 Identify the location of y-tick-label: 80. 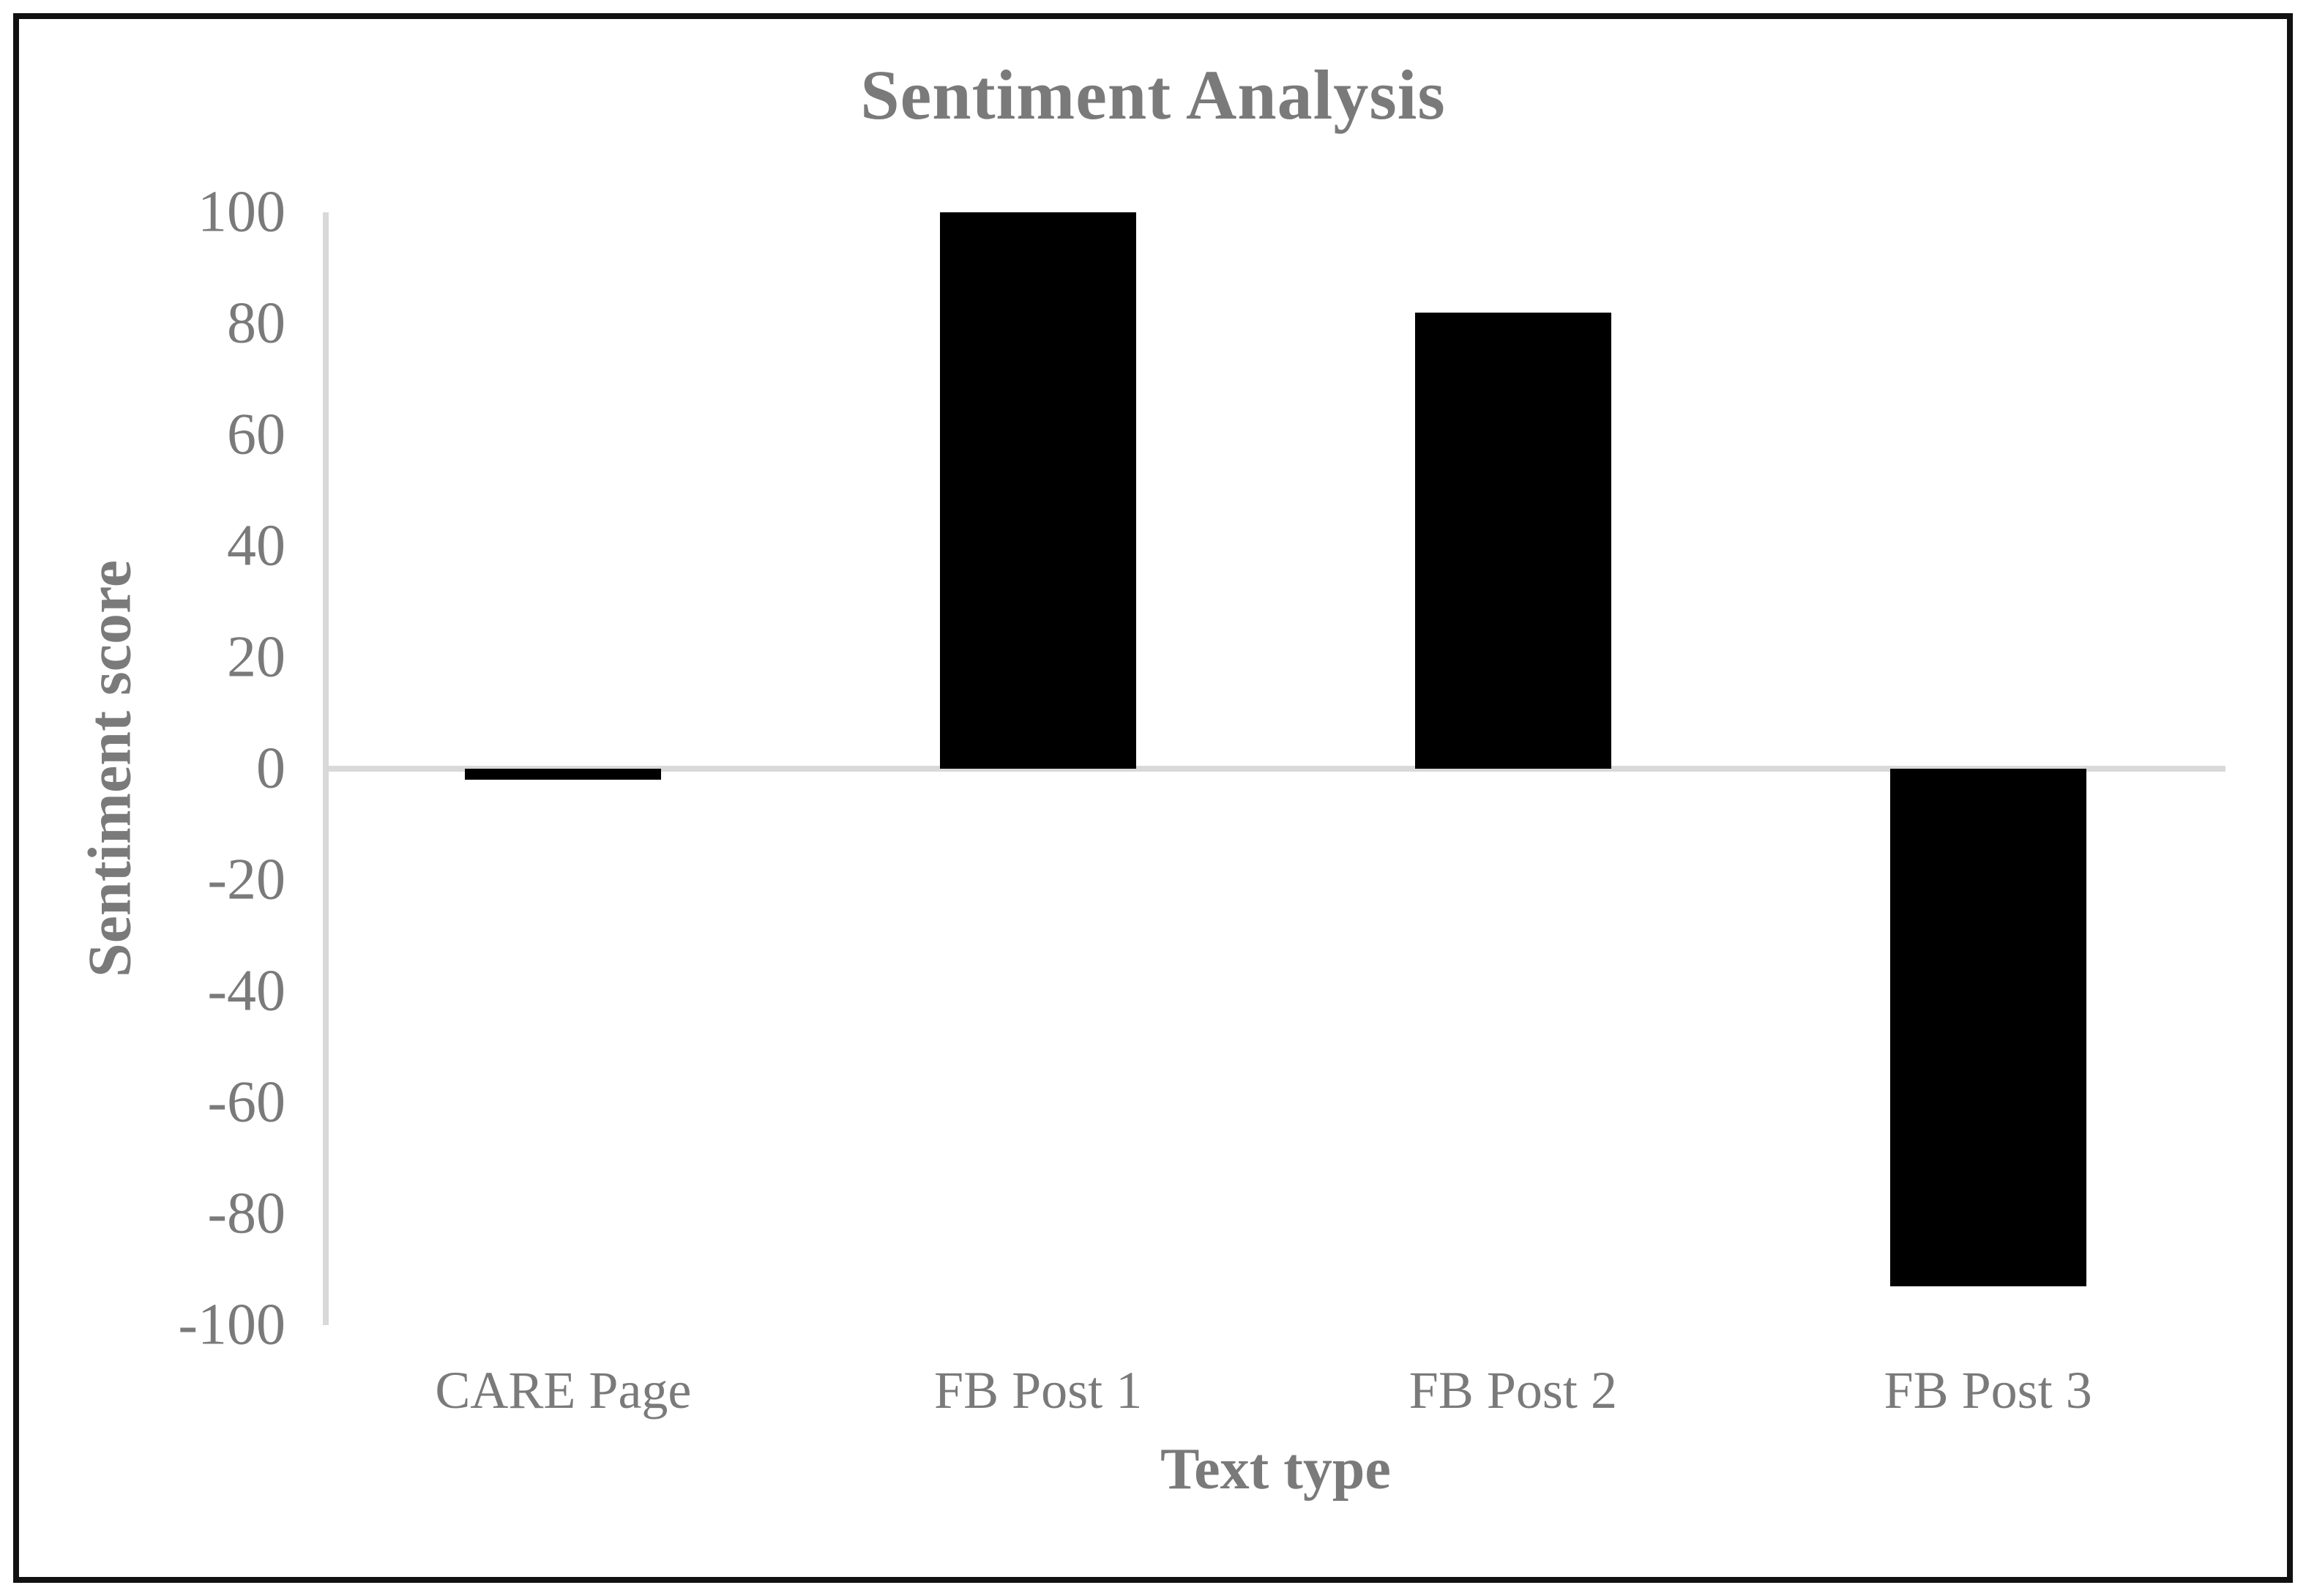
(256, 323).